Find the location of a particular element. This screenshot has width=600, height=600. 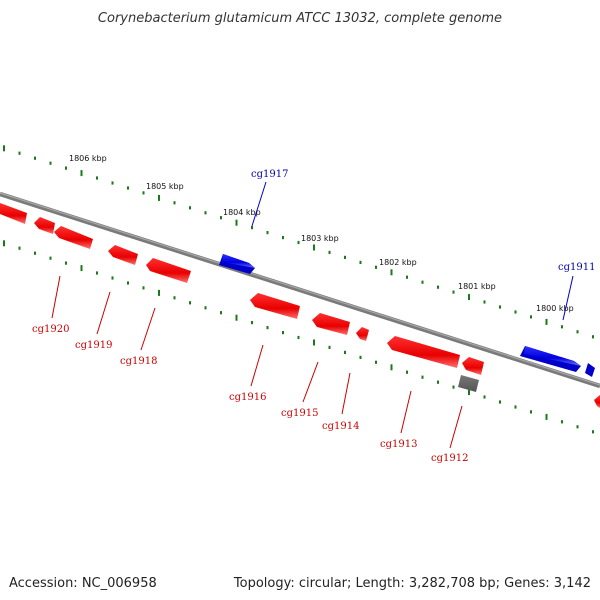

gene-cg1913 is located at coordinates (423, 352).